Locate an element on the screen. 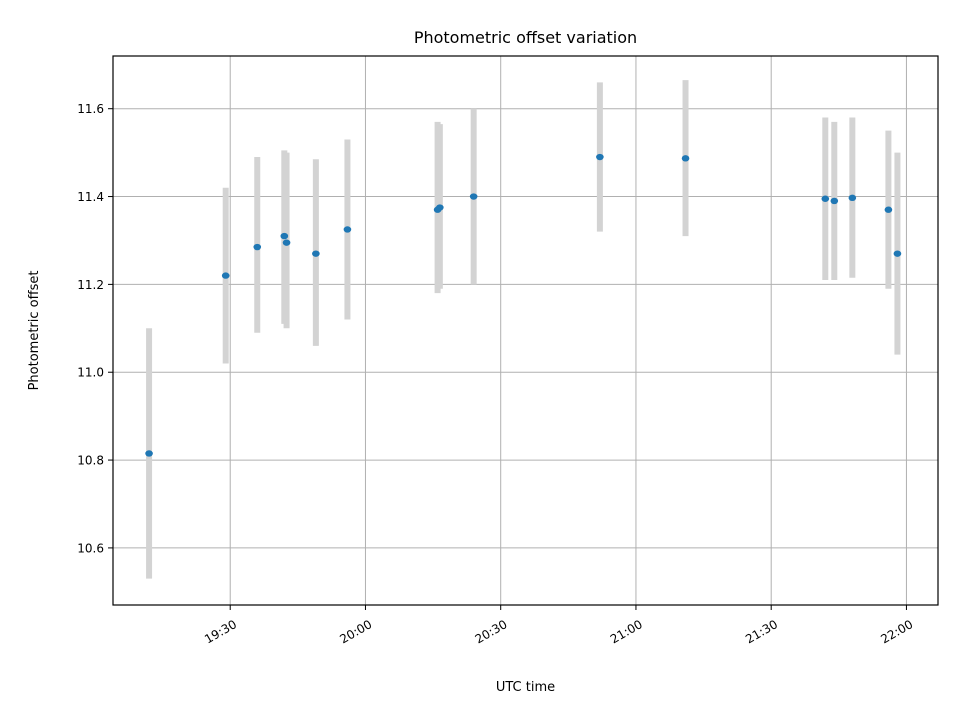  y-axis-ticks: 10.6 10.8 11.0 11.2 11.4 11.6 is located at coordinates (95, 328).